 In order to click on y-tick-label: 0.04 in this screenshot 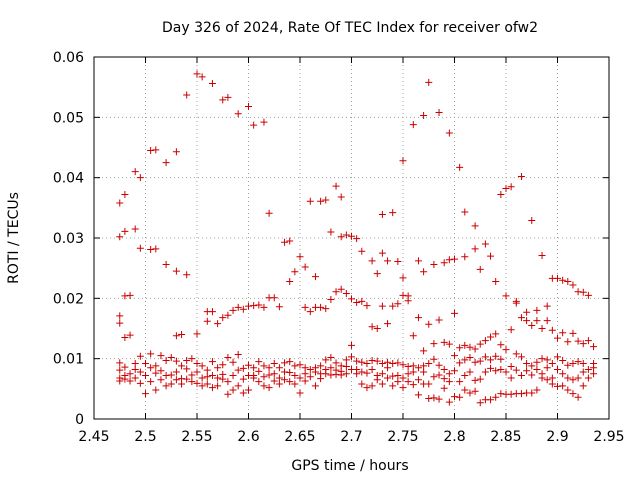, I will do `click(68, 179)`.